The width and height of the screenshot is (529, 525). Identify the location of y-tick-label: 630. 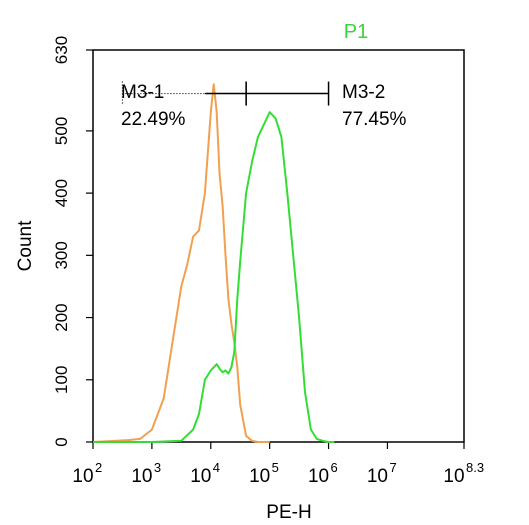
(61, 50).